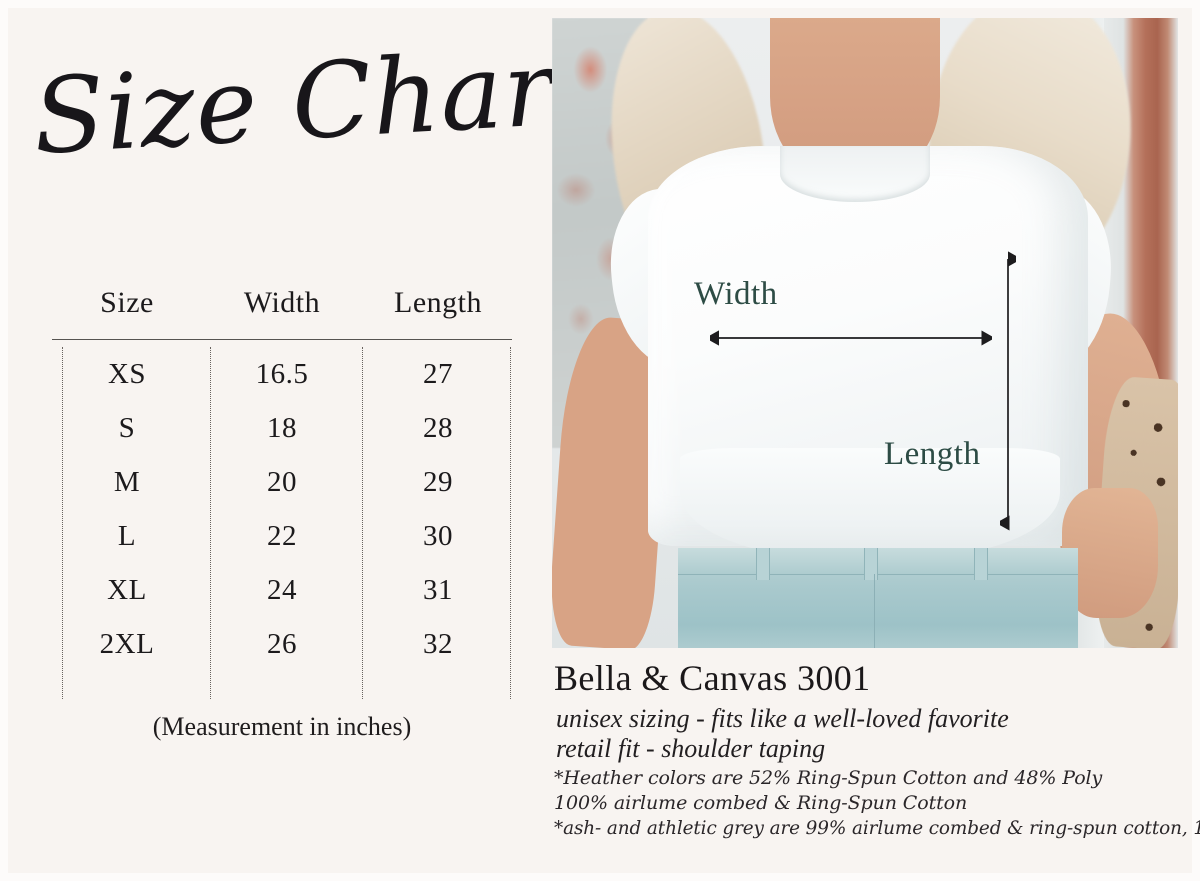  Describe the element at coordinates (736, 294) in the screenshot. I see `width-measurement-label: Width` at that location.